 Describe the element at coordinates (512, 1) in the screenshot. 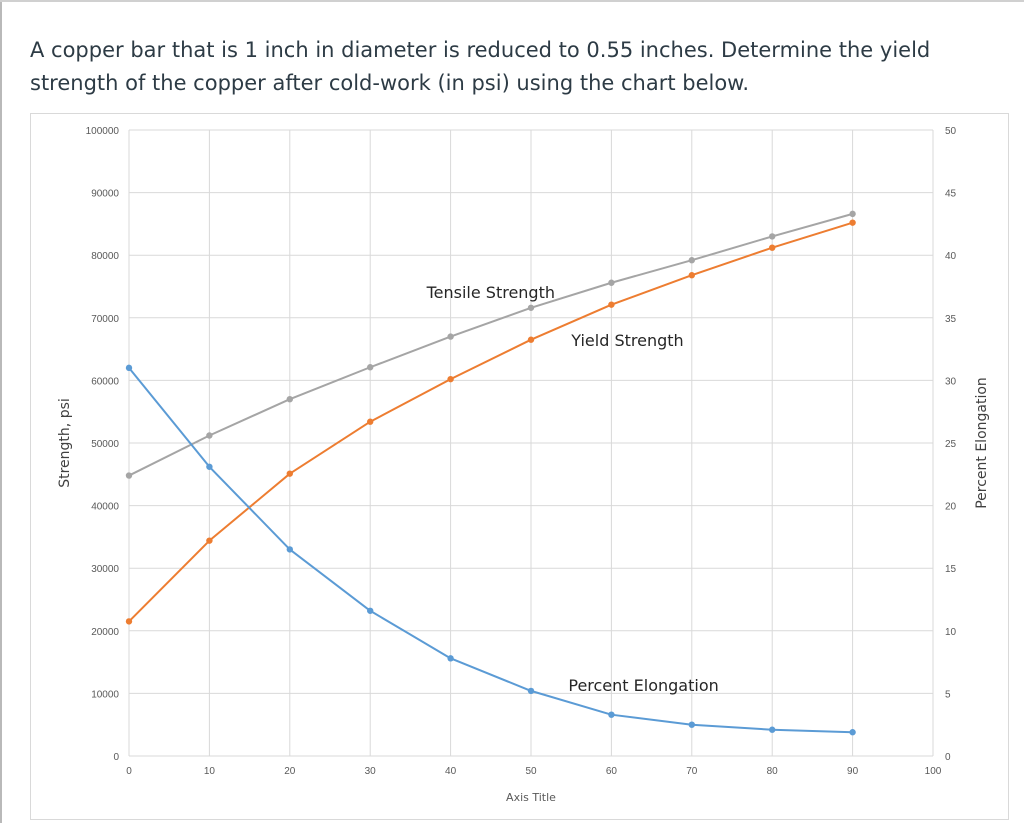

I see `page-top-border` at that location.